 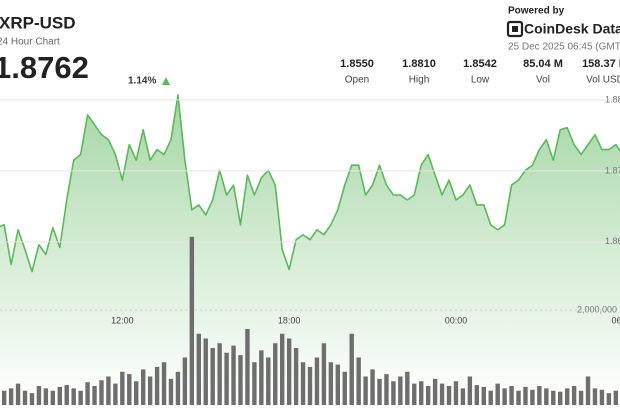 I want to click on subtitle: 24 Hour Chart, so click(x=30, y=42).